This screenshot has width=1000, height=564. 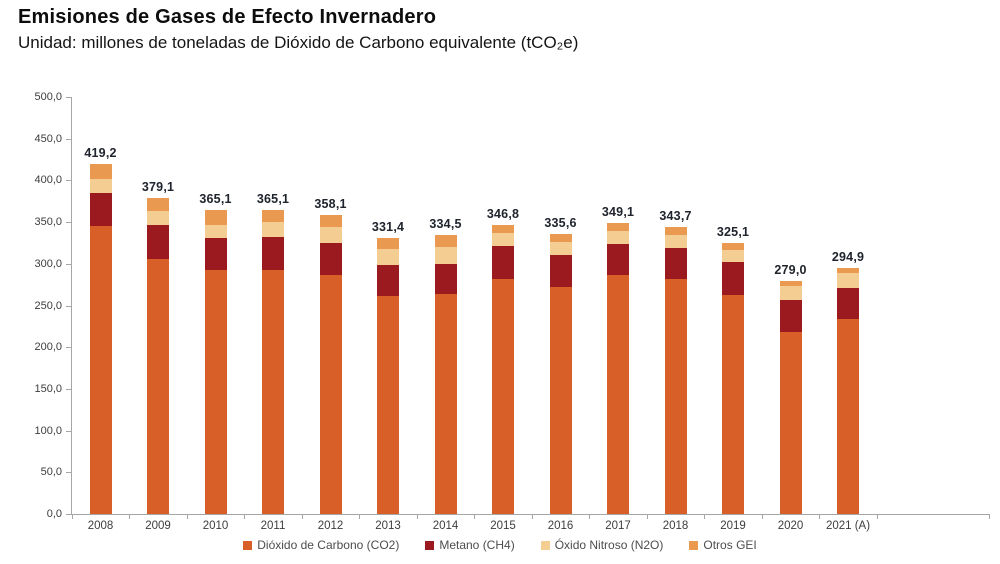 What do you see at coordinates (48, 263) in the screenshot?
I see `y-tick-label: 300,0` at bounding box center [48, 263].